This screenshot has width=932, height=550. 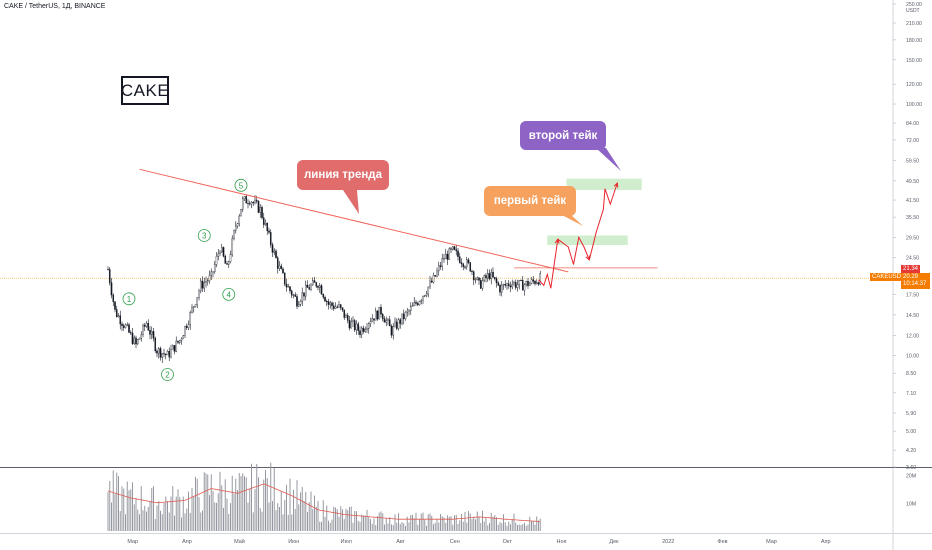 What do you see at coordinates (455, 542) in the screenshot?
I see `x-tick-label: Сен` at bounding box center [455, 542].